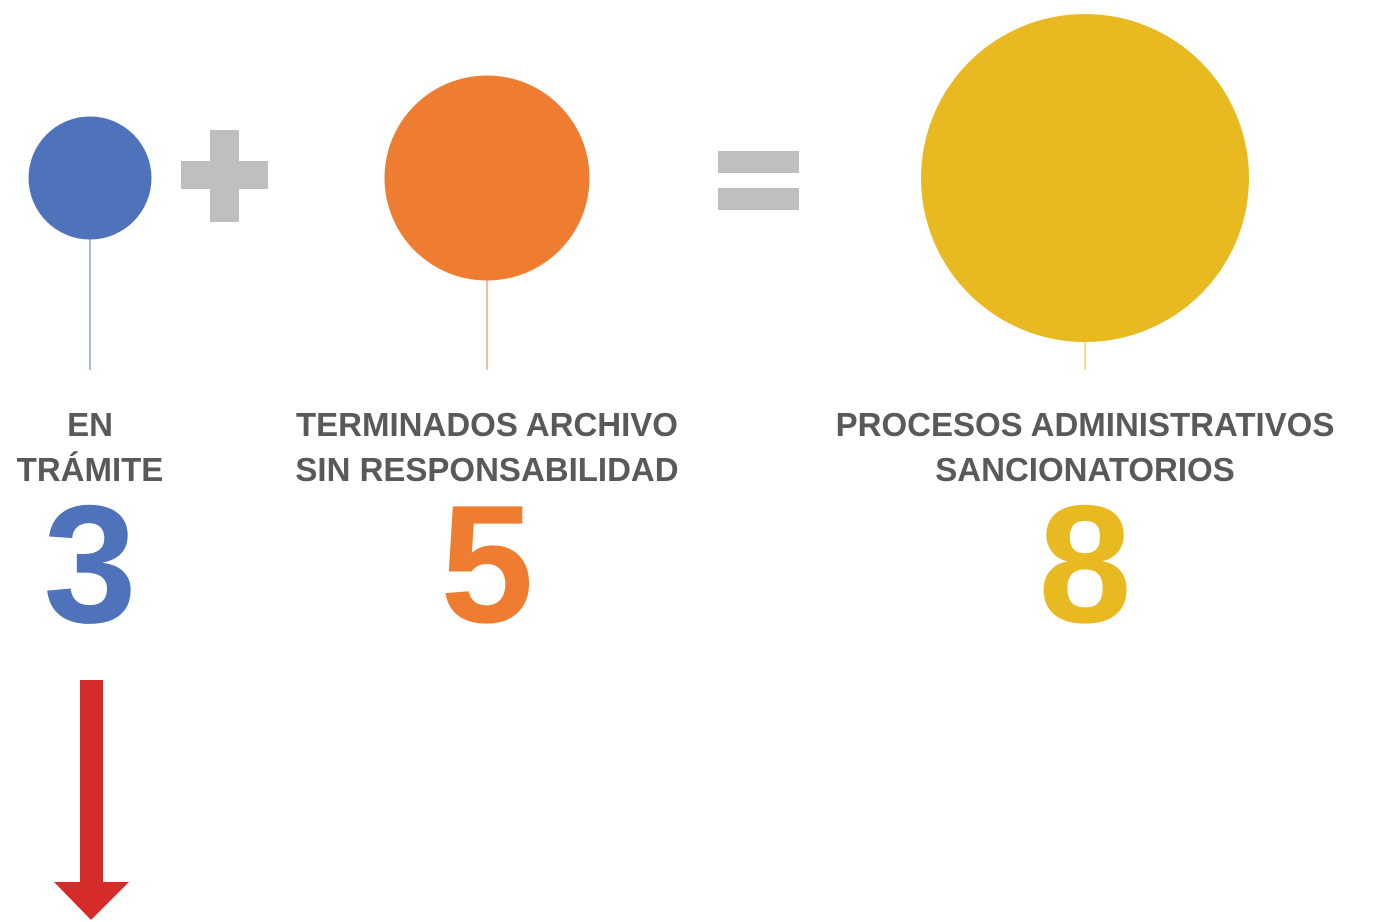  What do you see at coordinates (487, 424) in the screenshot?
I see `item-label: TERMINADOS ARCHIVO` at bounding box center [487, 424].